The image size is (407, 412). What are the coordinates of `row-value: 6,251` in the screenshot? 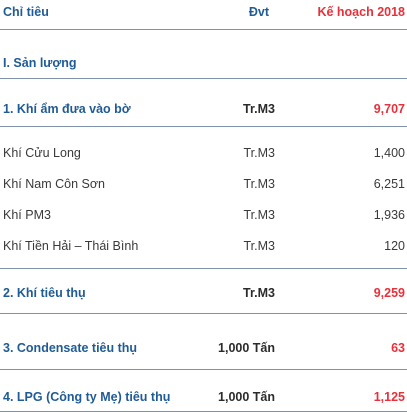 It's located at (389, 184).